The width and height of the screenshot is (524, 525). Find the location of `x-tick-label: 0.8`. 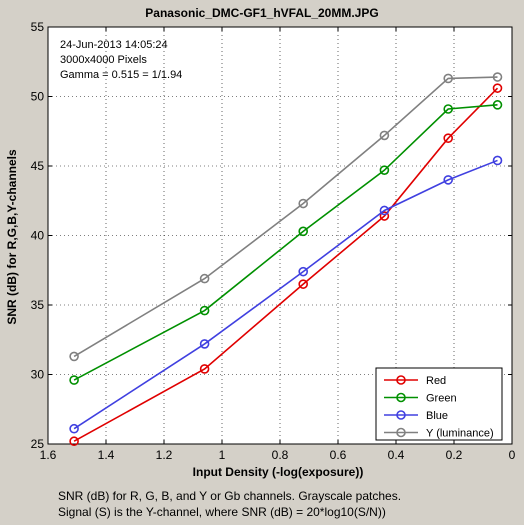

x-tick-label: 0.8 is located at coordinates (280, 455).